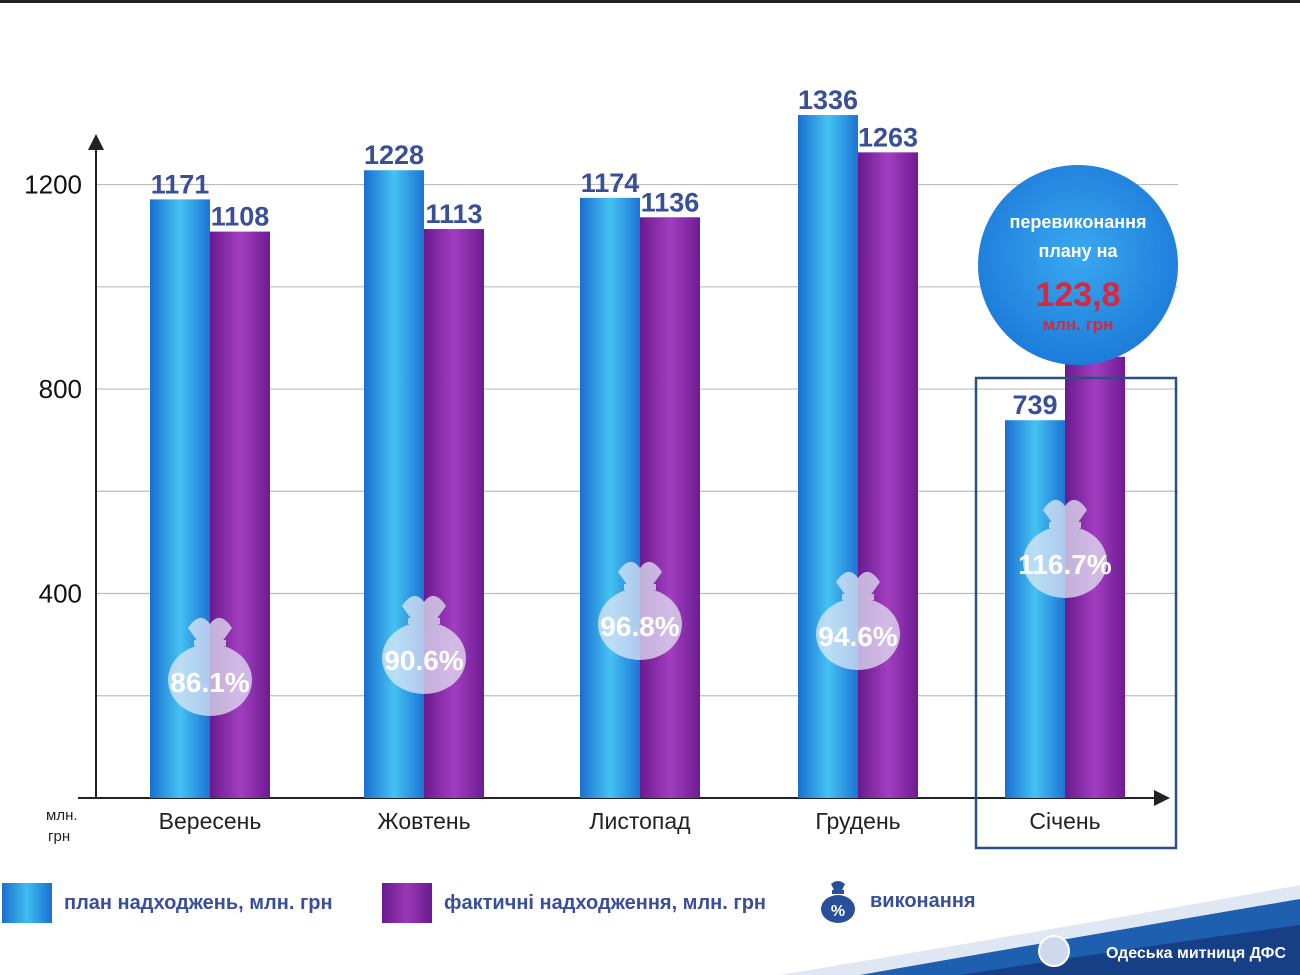  What do you see at coordinates (1078, 324) in the screenshot?
I see `bubble-unit: млн. грн` at bounding box center [1078, 324].